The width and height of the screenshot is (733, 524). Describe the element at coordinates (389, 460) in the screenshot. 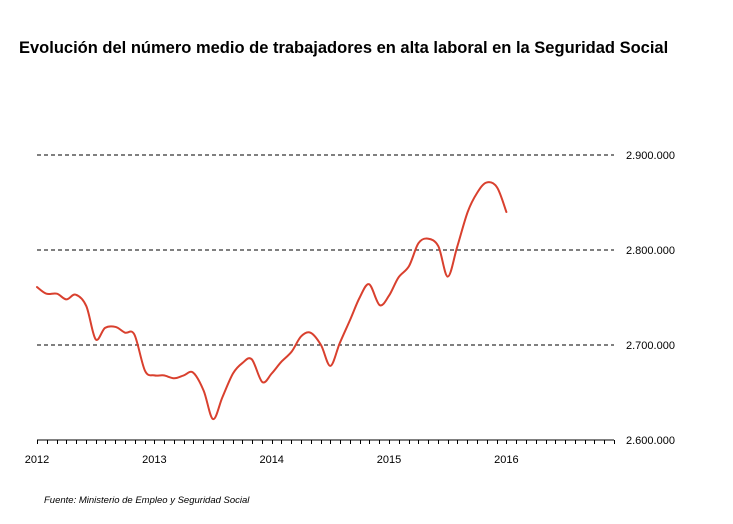

I see `x-tick-label-2015: 2015` at that location.